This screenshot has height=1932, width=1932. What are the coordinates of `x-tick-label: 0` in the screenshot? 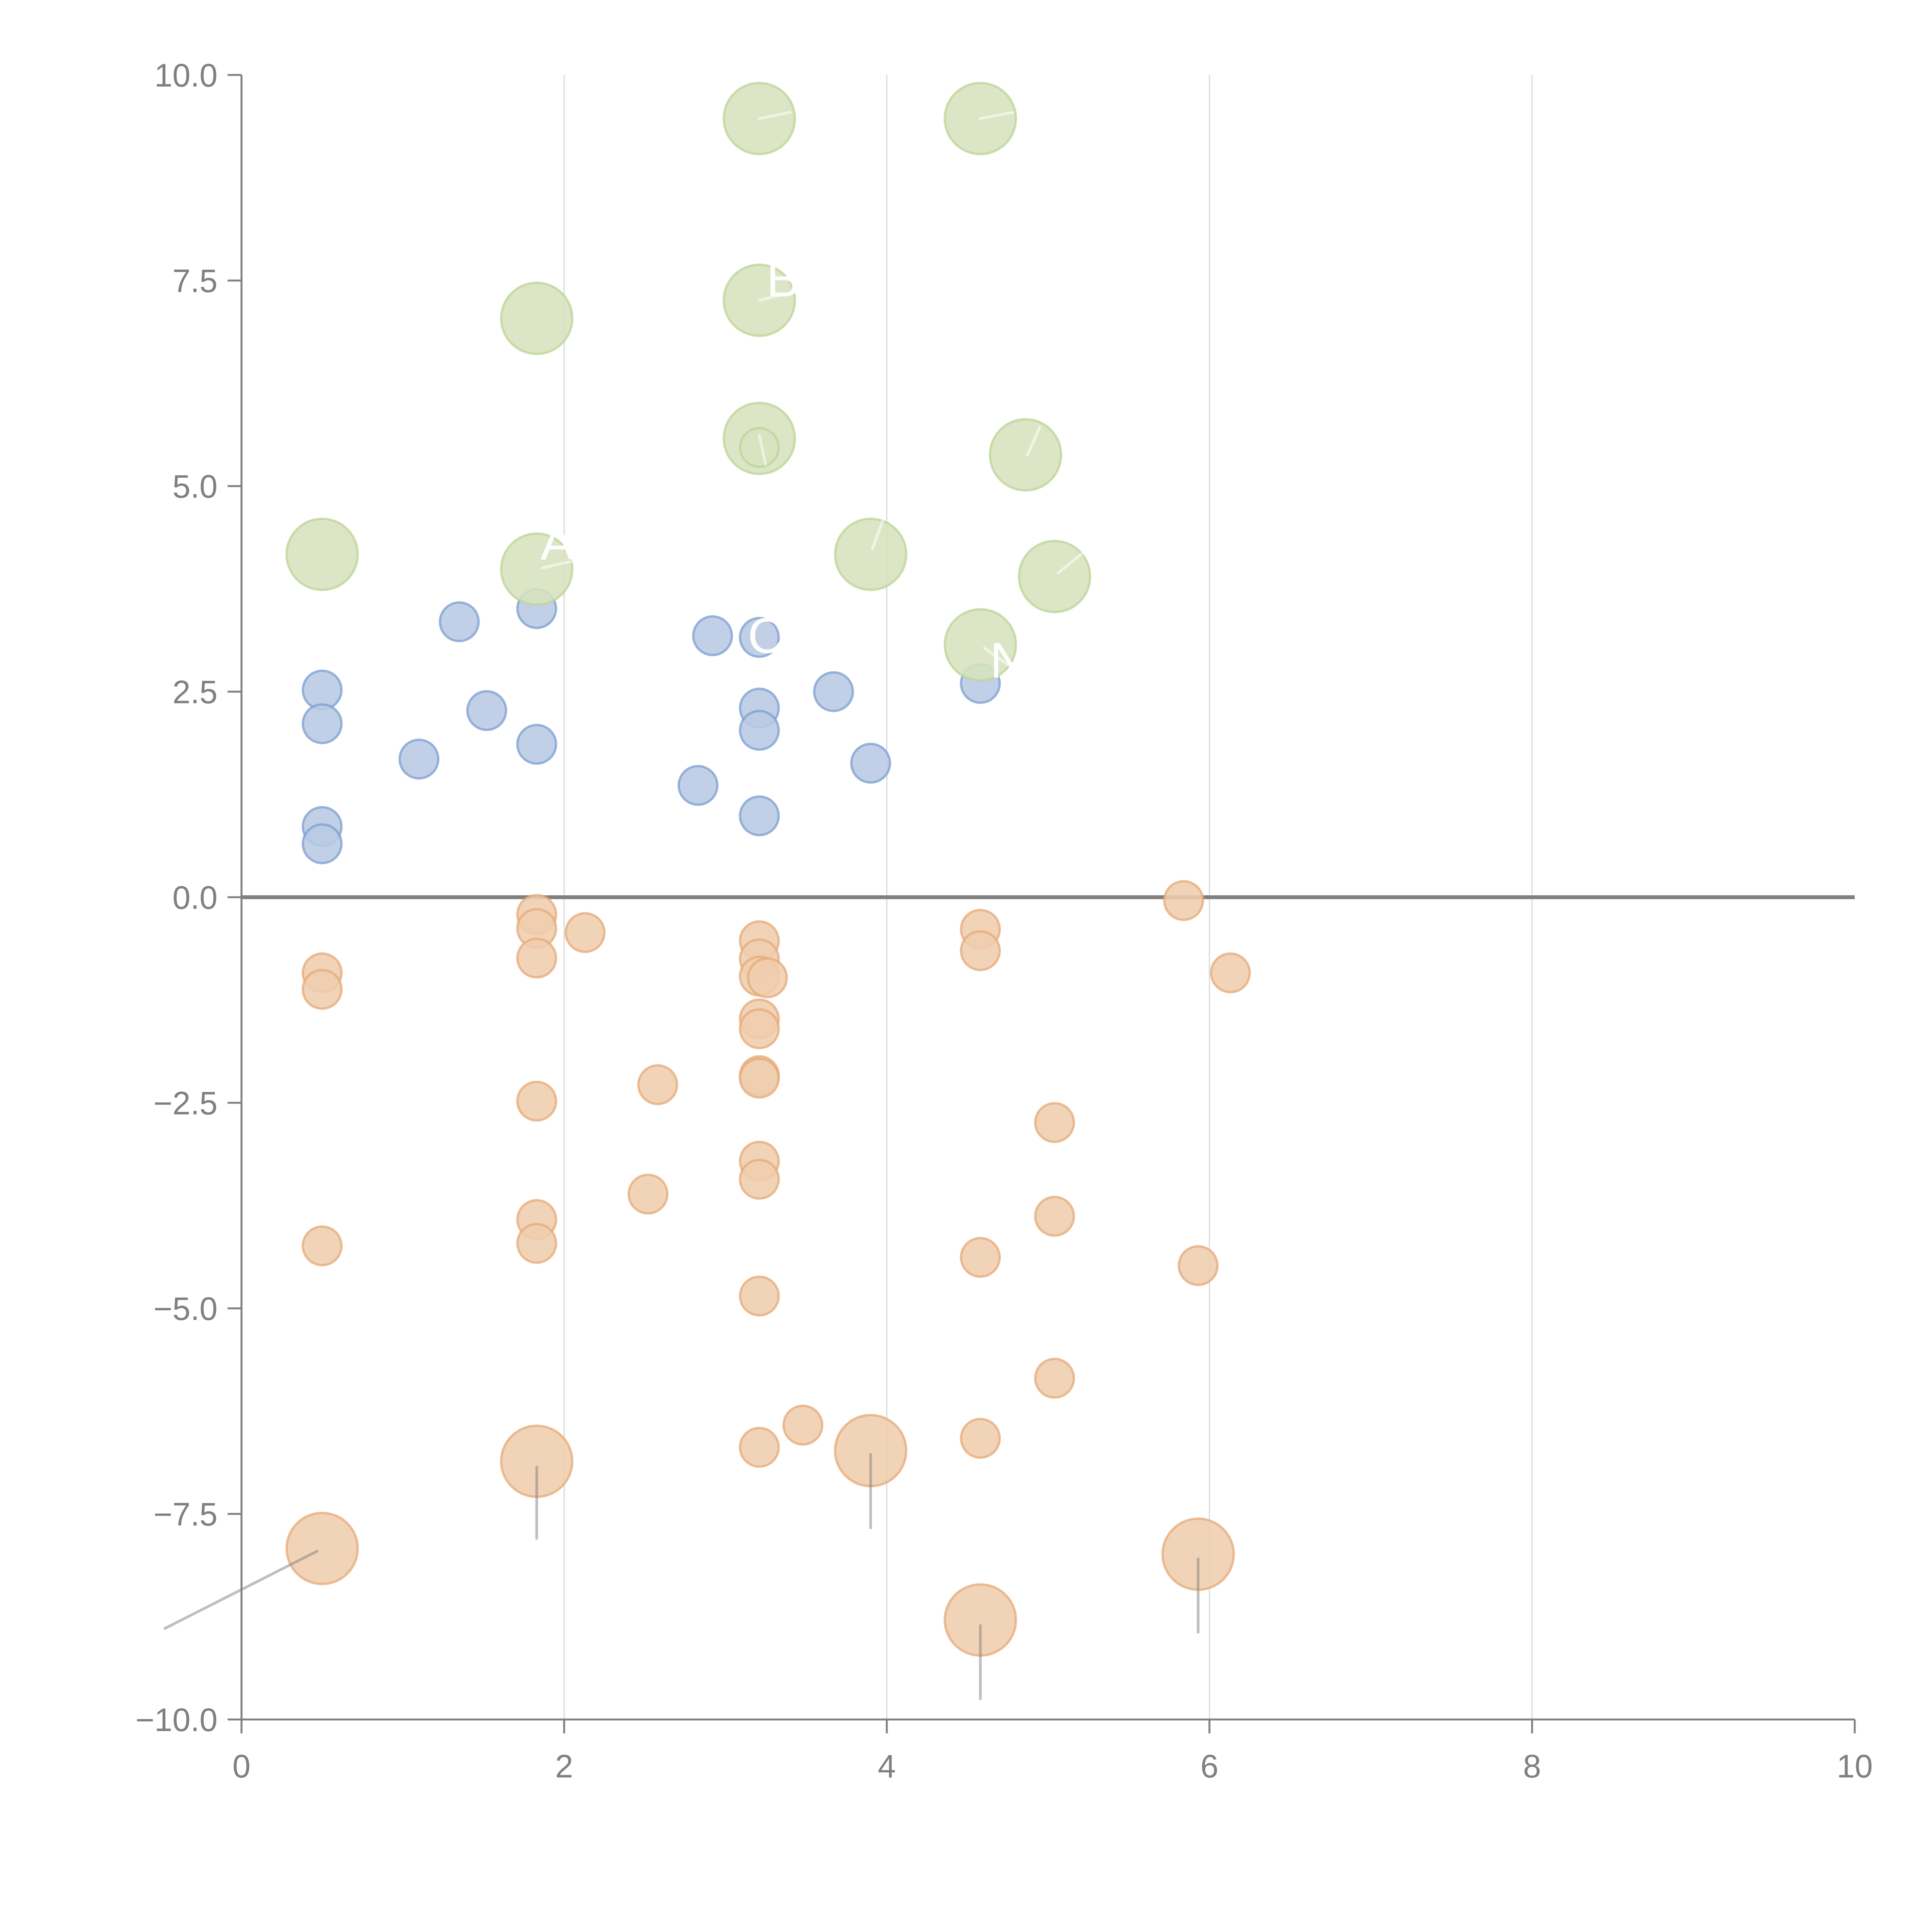 It's located at (242, 1766).